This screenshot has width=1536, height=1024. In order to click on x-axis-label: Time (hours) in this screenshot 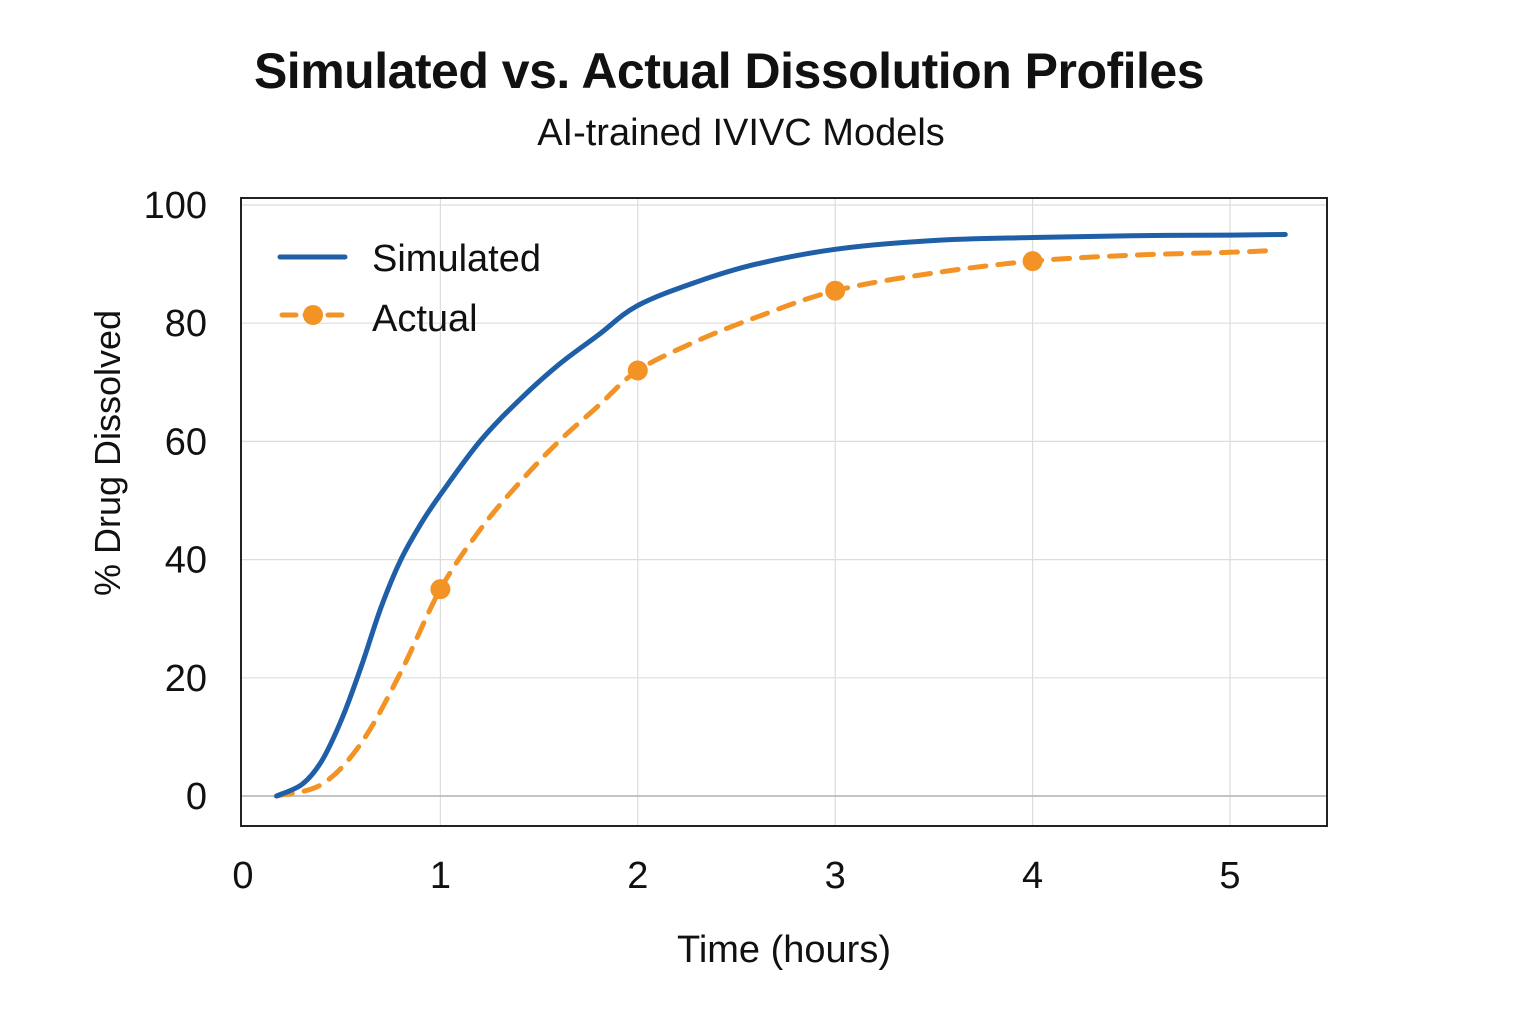, I will do `click(784, 950)`.